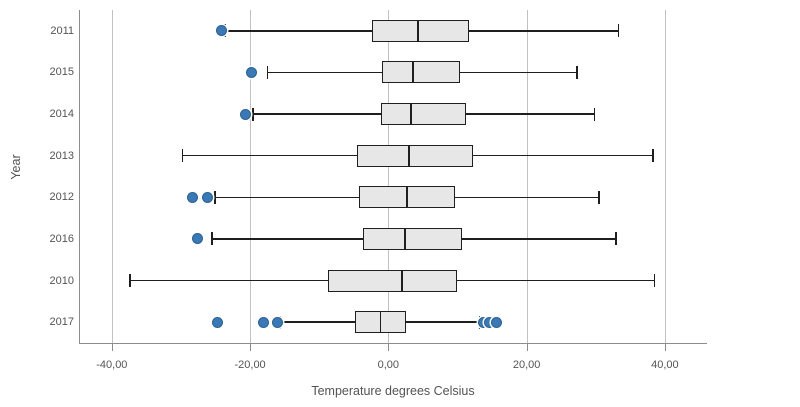 This screenshot has width=800, height=407. Describe the element at coordinates (393, 343) in the screenshot. I see `x-axis-line` at that location.